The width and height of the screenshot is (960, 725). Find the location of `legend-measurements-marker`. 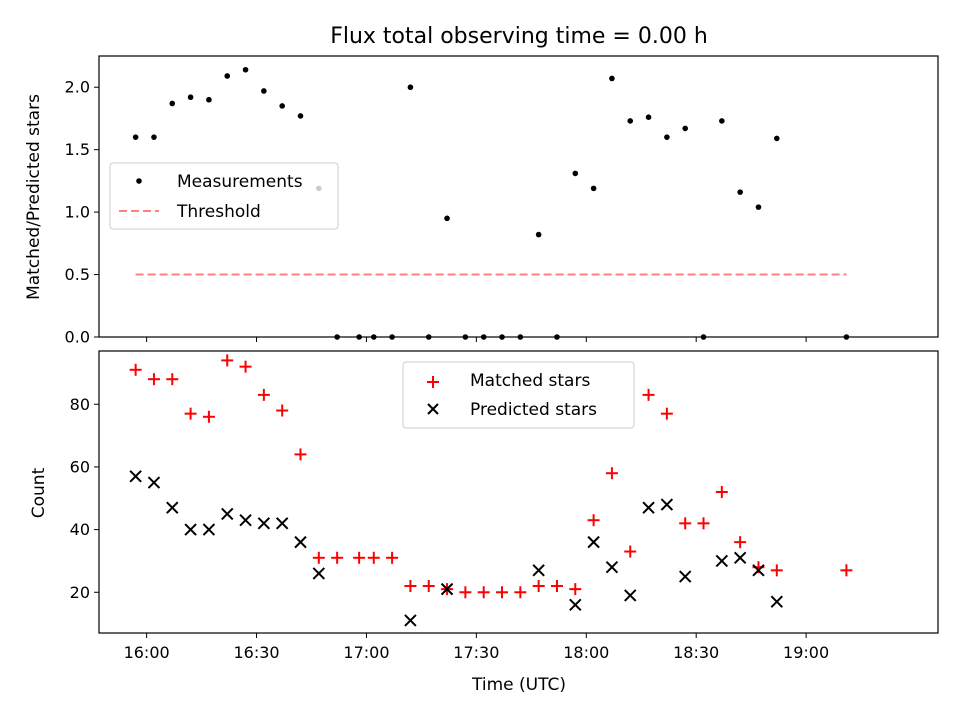

legend-measurements-marker is located at coordinates (139, 181).